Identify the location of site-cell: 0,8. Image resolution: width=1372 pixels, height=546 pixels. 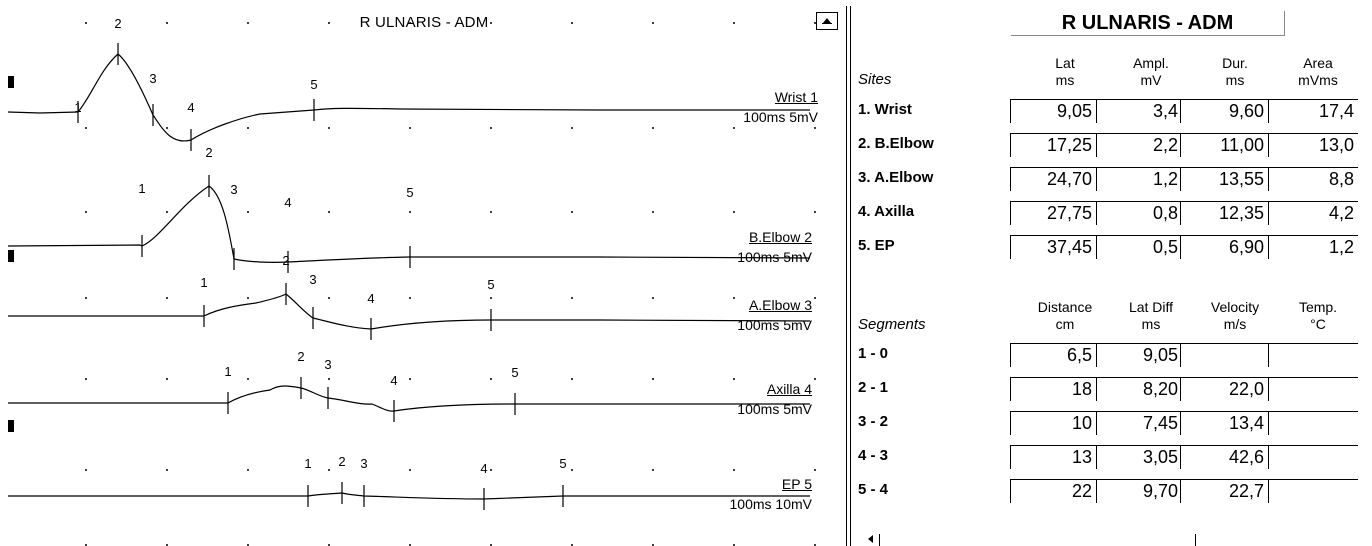
(1139, 213).